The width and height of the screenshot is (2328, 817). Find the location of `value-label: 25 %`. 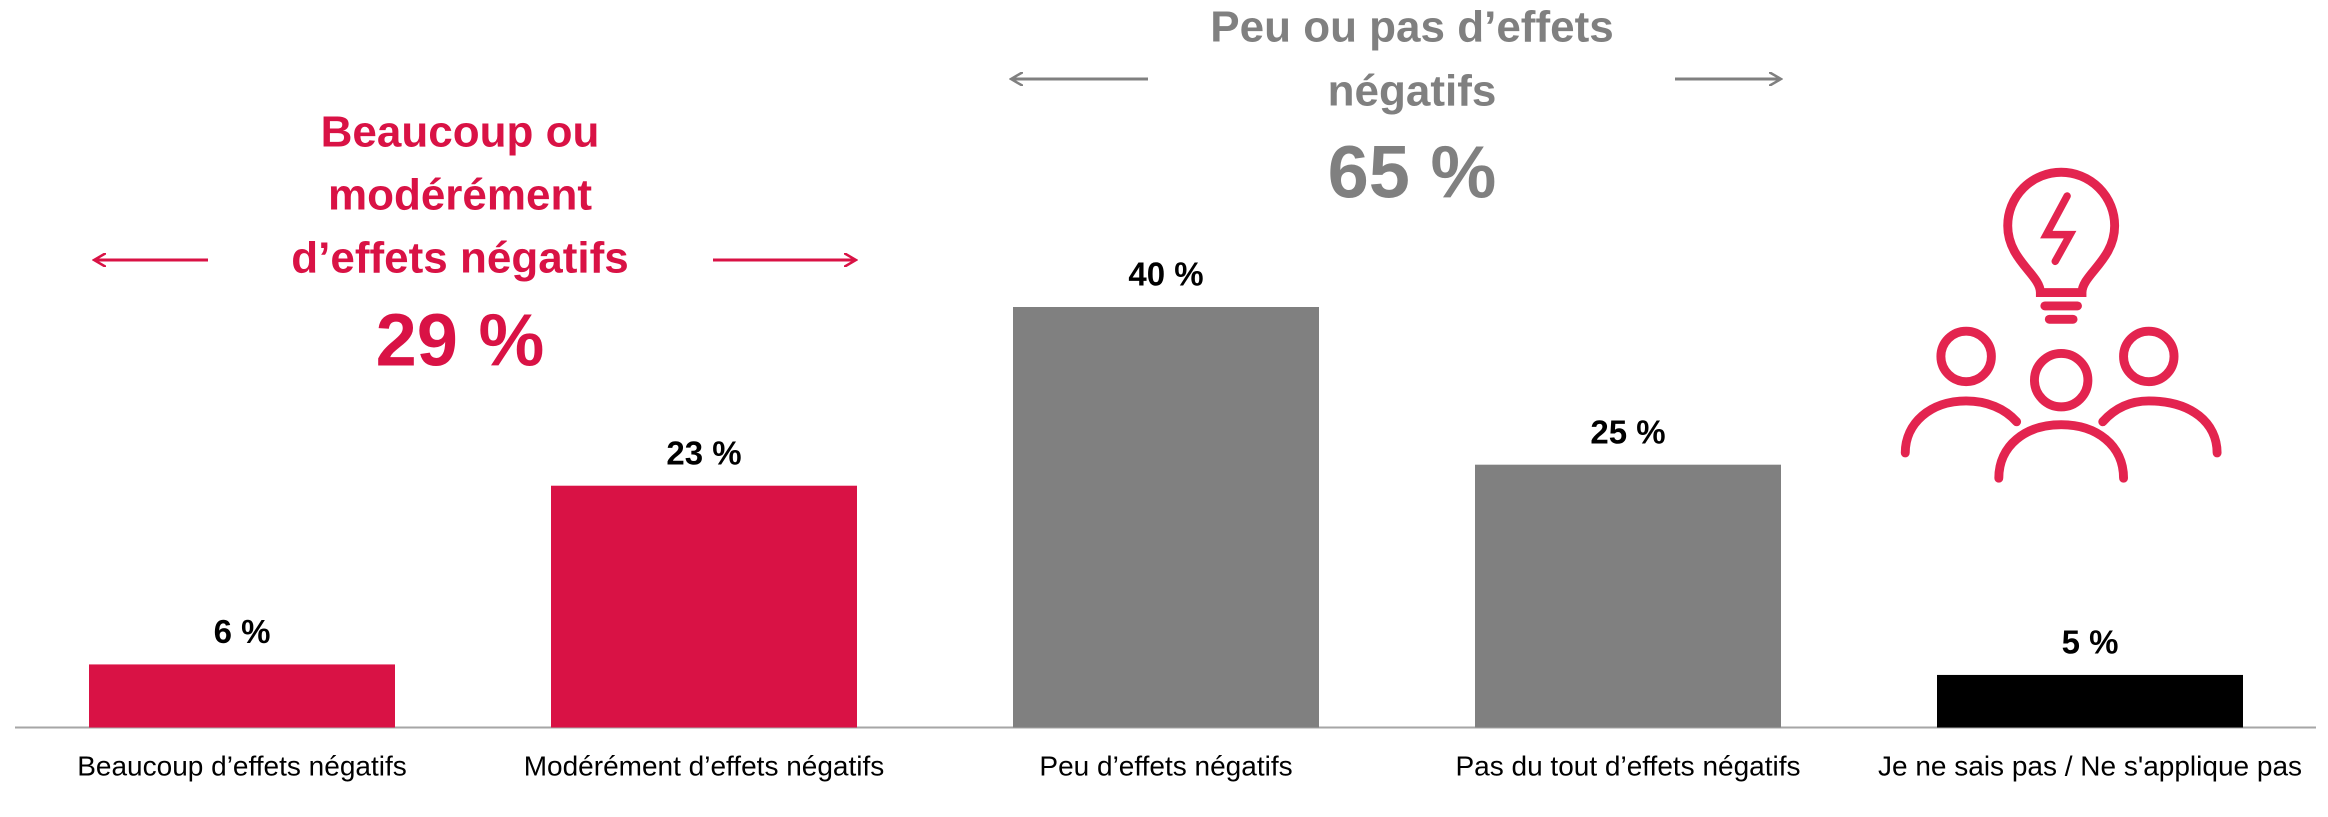

value-label: 25 % is located at coordinates (1627, 431).